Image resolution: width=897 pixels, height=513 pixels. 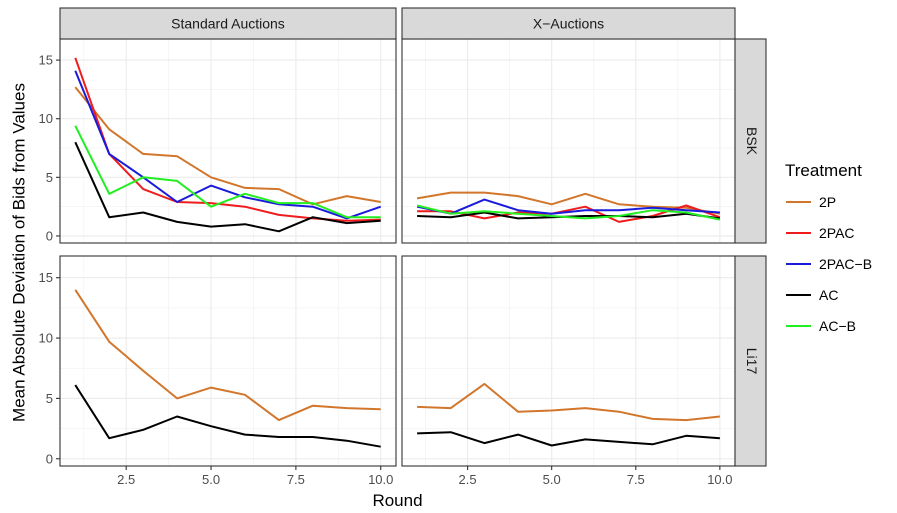 I want to click on legend: Treatment 2P 2PAC 2PAC−B AC AC−B, so click(x=828, y=247).